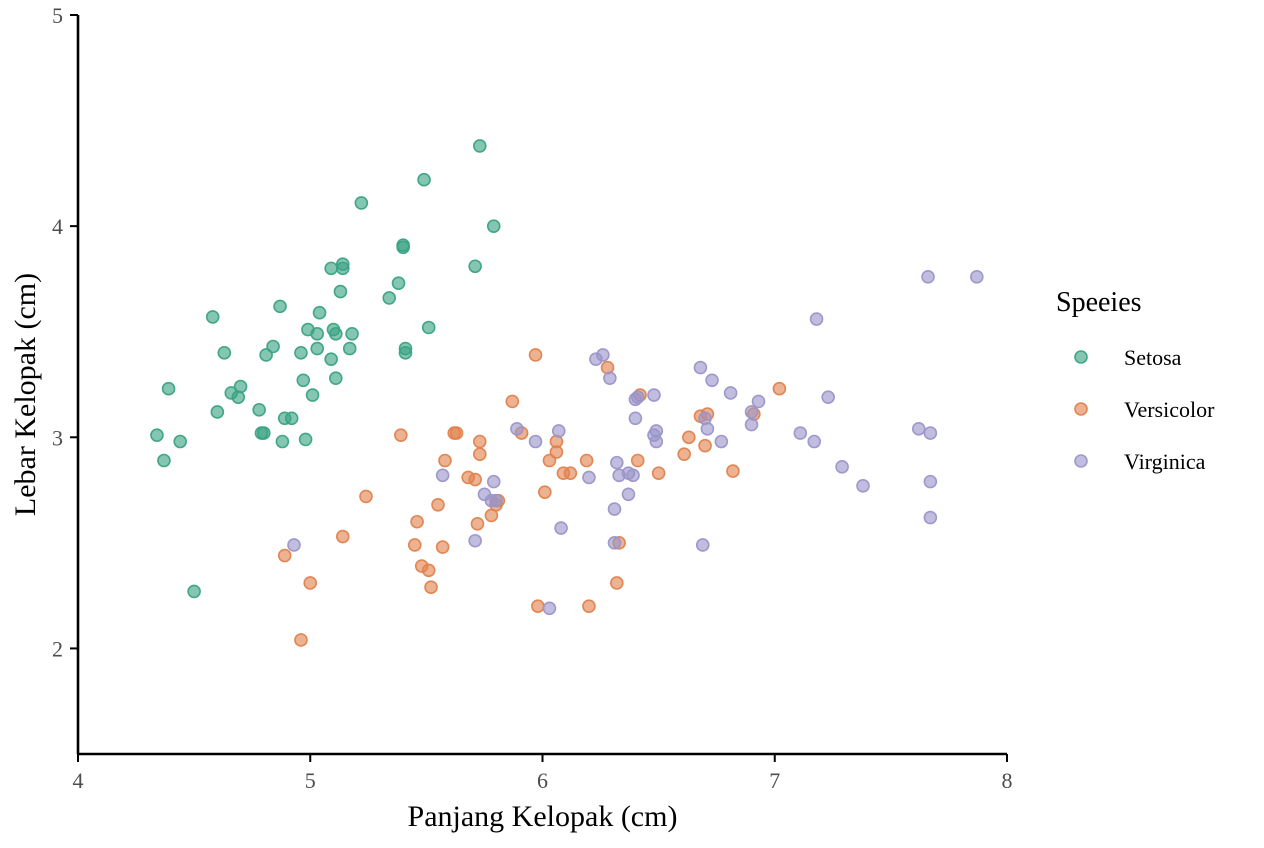 This screenshot has width=1264, height=848. I want to click on legend-label-versicolor: Versicolor, so click(1169, 409).